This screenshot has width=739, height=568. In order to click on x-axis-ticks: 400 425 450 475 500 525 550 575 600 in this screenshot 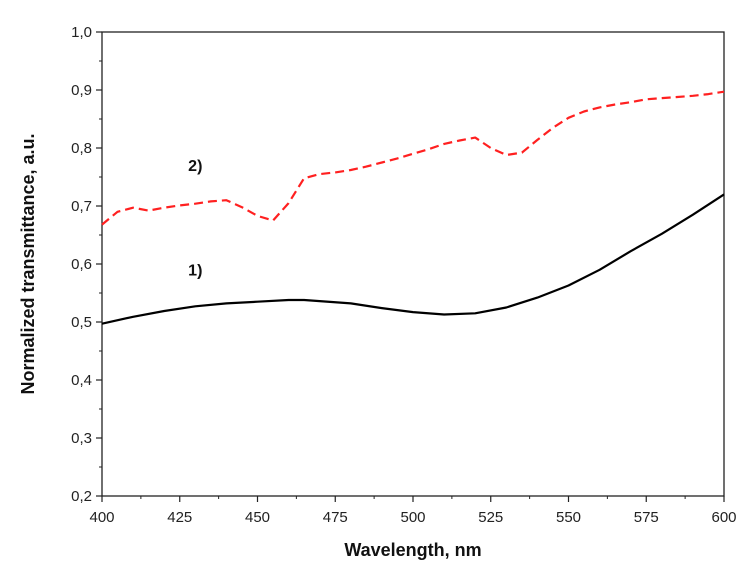, I will do `click(413, 511)`.